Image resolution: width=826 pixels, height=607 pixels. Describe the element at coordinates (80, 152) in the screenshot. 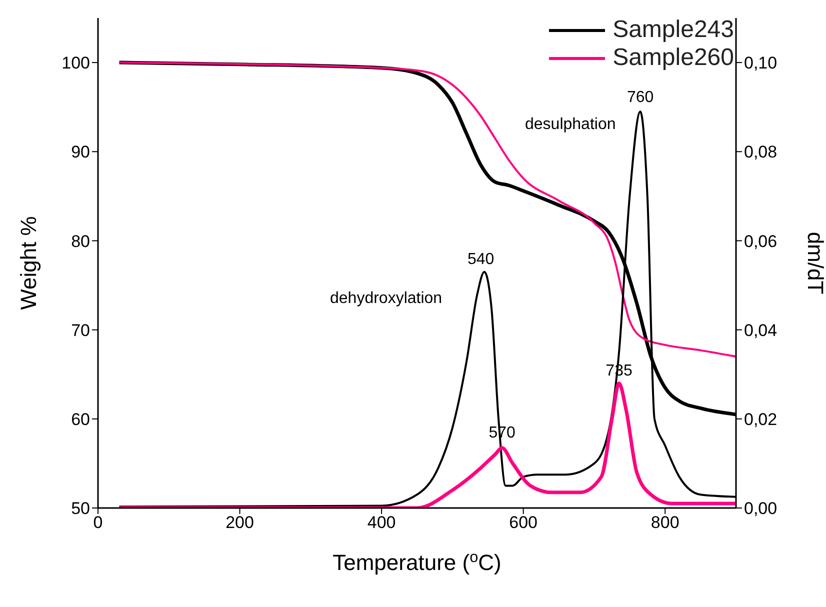

I see `y-tick-label: 90` at that location.